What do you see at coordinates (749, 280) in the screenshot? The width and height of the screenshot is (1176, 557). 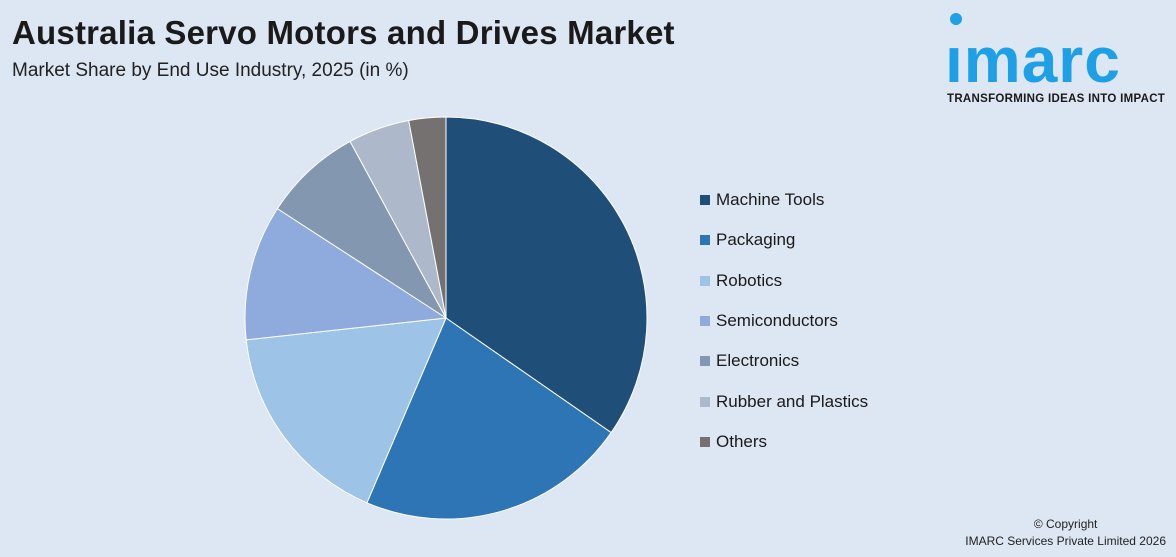 I see `legend-label: Robotics` at bounding box center [749, 280].